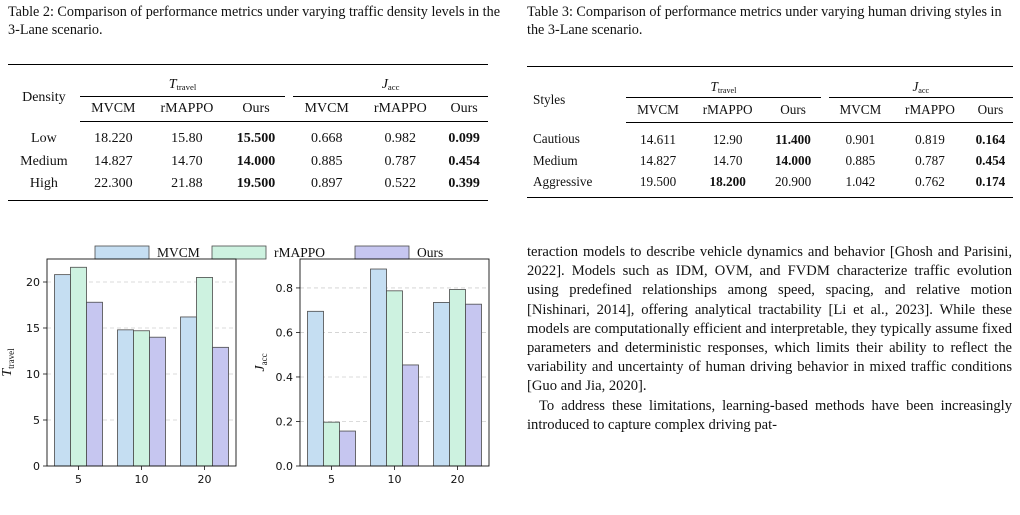 This screenshot has height=515, width=1020. Describe the element at coordinates (299, 252) in the screenshot. I see `legend-label: rMAPPO` at that location.